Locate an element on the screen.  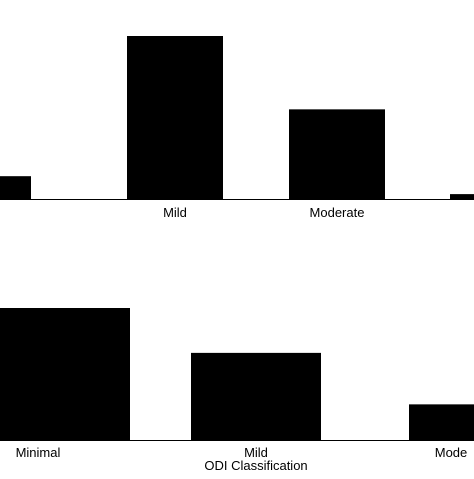
tick-label-minimal: Minimal is located at coordinates (38, 452).